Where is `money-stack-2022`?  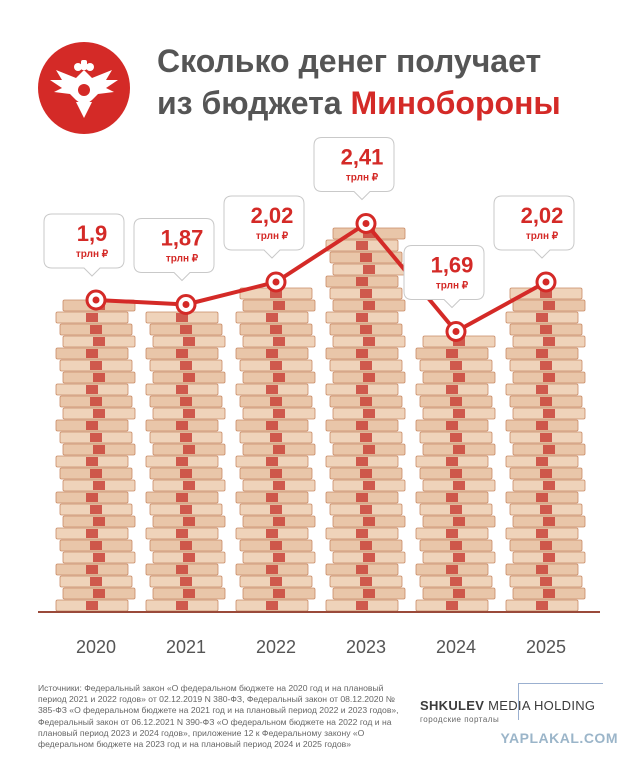
money-stack-2022 is located at coordinates (275, 449).